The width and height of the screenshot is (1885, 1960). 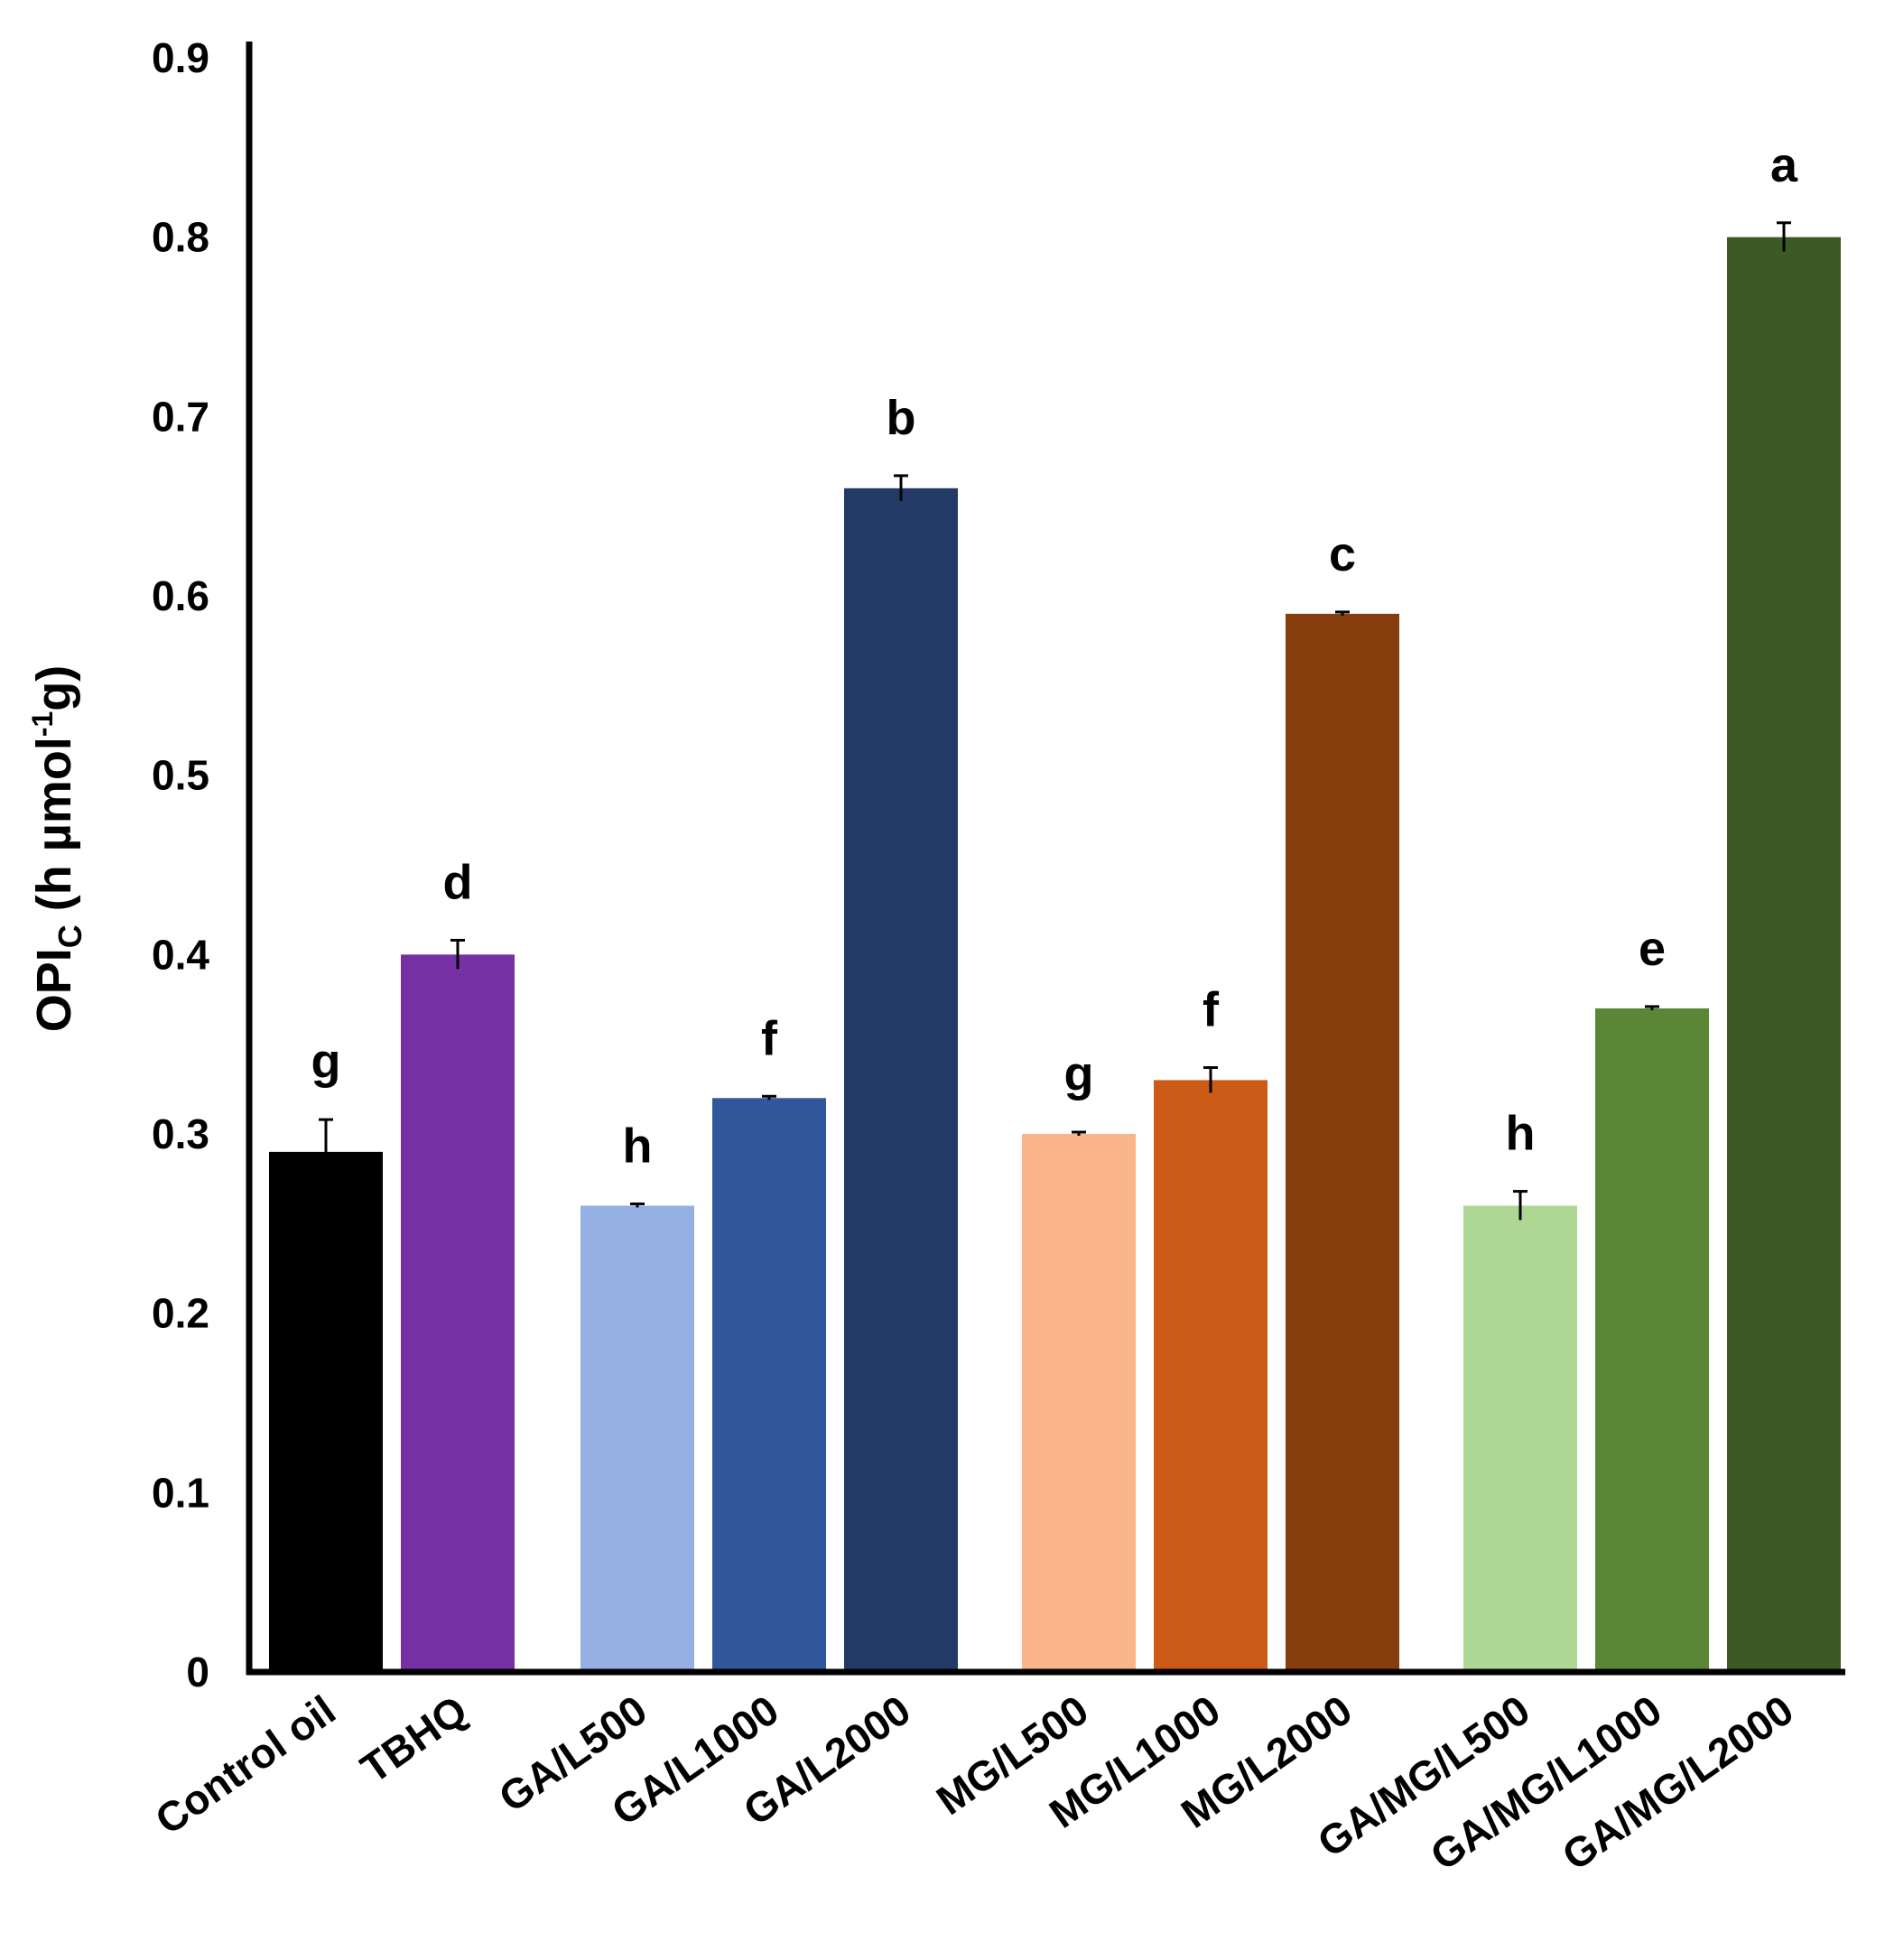 What do you see at coordinates (181, 1492) in the screenshot?
I see `y-tick-label: 0.1` at bounding box center [181, 1492].